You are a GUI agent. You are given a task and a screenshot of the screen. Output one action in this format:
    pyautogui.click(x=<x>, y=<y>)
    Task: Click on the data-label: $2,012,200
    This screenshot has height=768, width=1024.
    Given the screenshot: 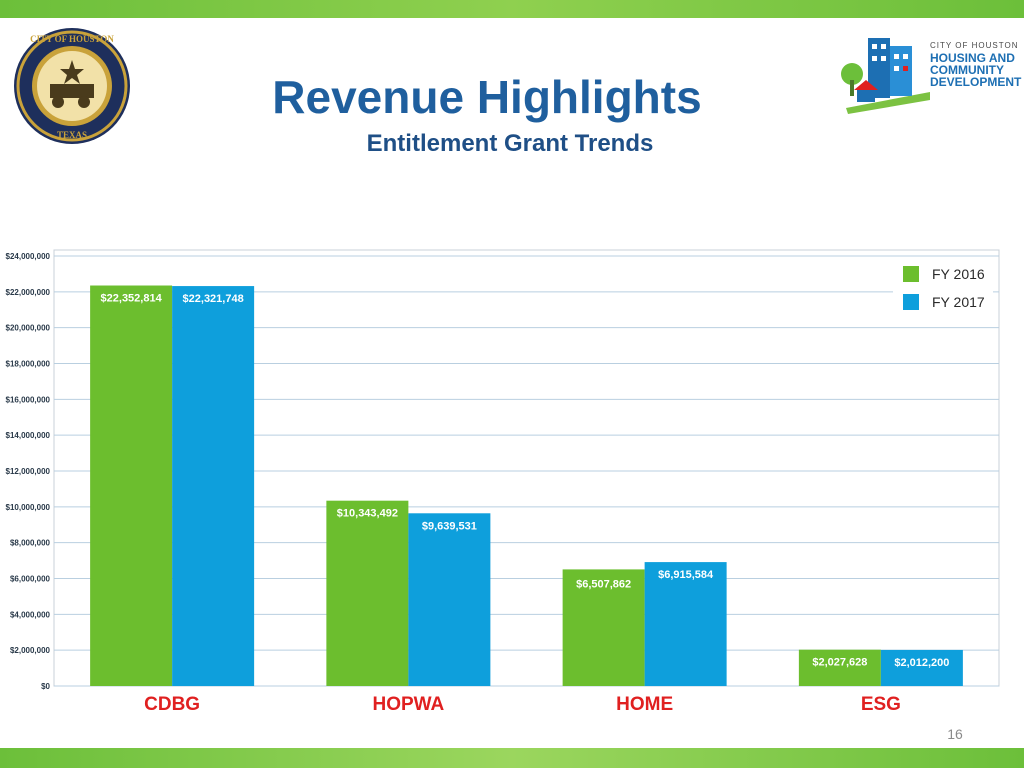 What is the action you would take?
    pyautogui.click(x=921, y=663)
    